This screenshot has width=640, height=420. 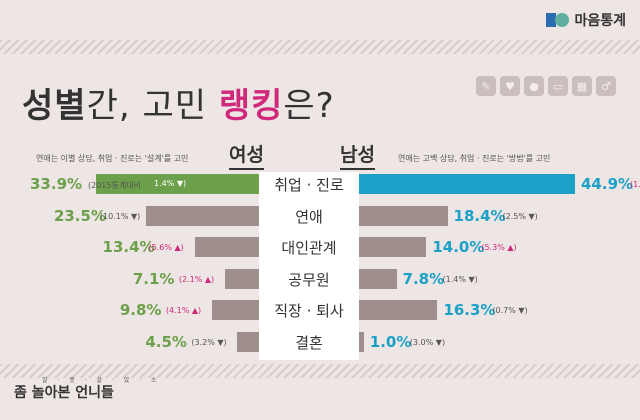 What do you see at coordinates (558, 86) in the screenshot?
I see `book-icon: ▭` at bounding box center [558, 86].